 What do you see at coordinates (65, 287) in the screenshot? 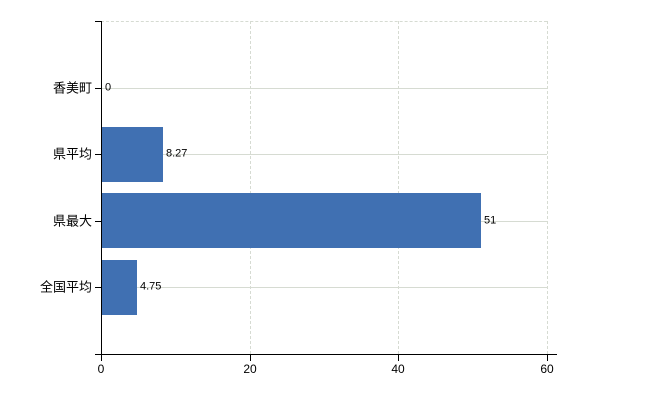
I see `category-label: 全国平均` at bounding box center [65, 287].